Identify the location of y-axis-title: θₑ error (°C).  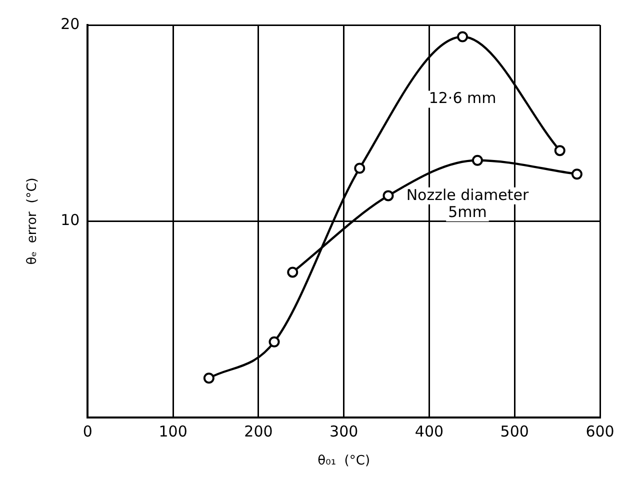
(32, 221).